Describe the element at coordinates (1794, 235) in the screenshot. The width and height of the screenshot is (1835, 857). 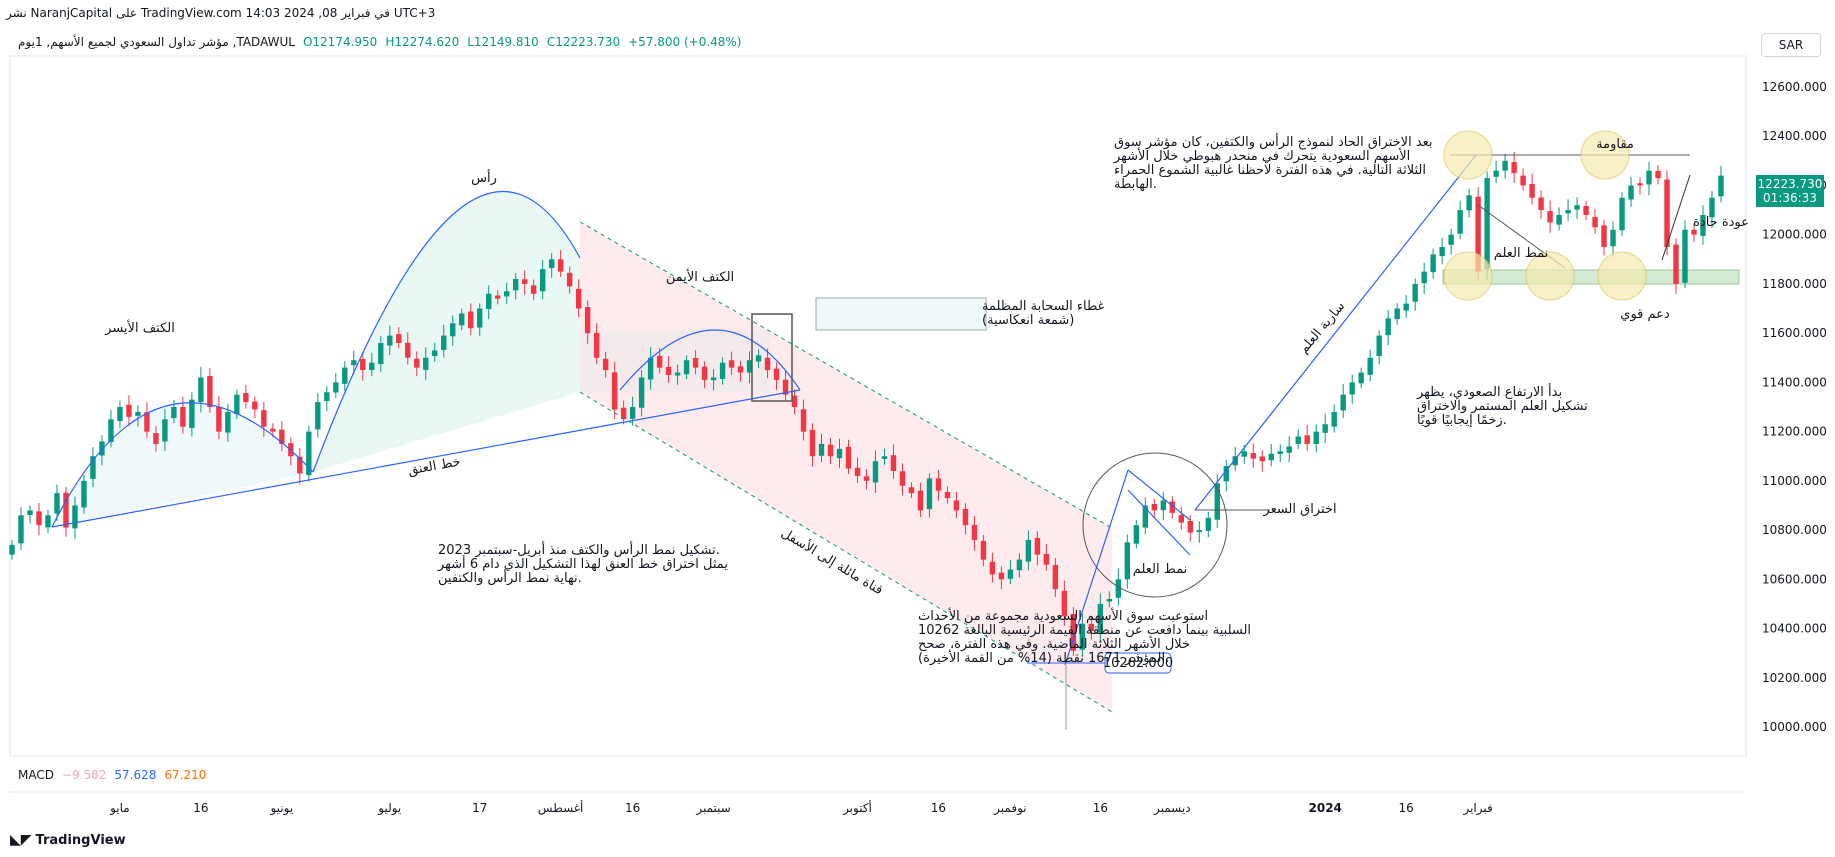
I see `y-tick-label: 12000.000` at that location.